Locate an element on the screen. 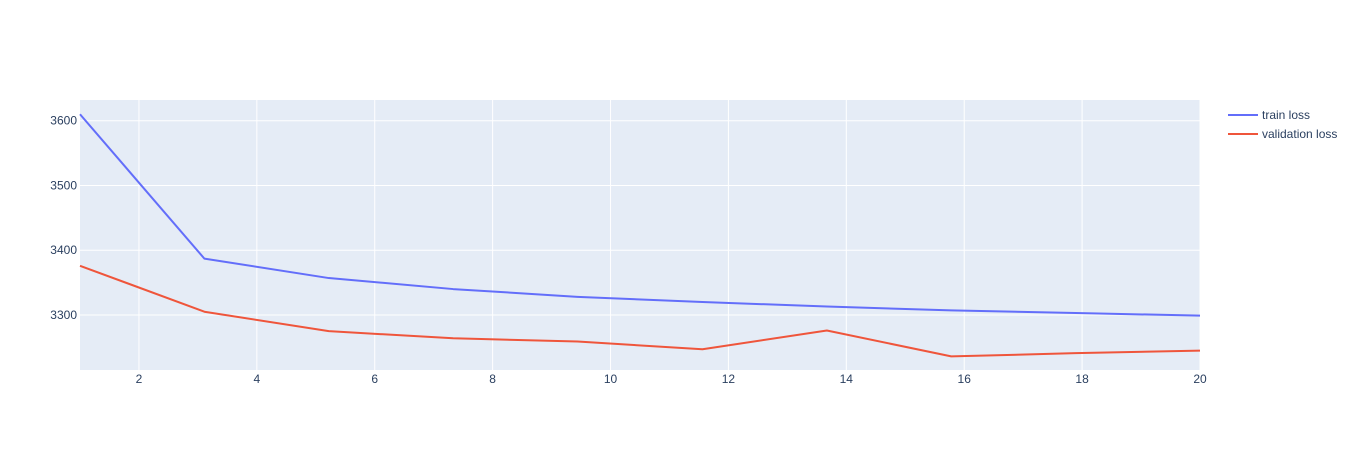 This screenshot has width=1355, height=450. legend-item-train-loss: train loss is located at coordinates (1269, 115).